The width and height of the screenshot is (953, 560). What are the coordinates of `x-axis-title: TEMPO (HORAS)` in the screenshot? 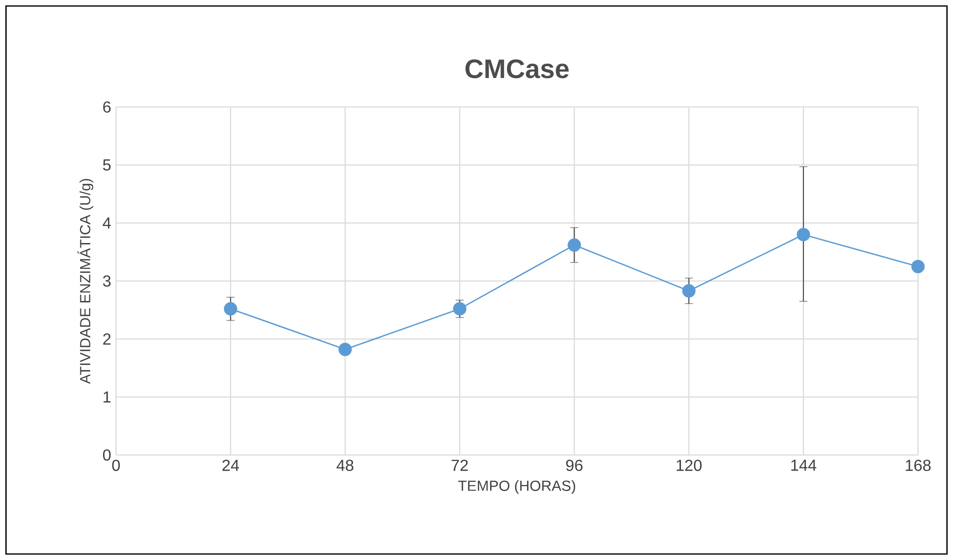 It's located at (517, 487).